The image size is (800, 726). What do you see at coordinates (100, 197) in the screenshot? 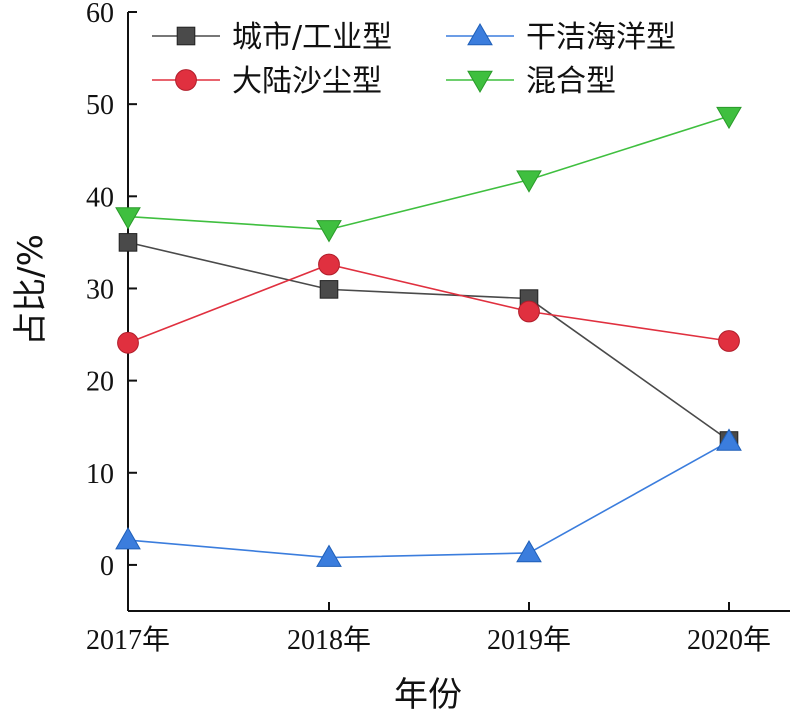
I see `y-tick-label: 40` at bounding box center [100, 197].